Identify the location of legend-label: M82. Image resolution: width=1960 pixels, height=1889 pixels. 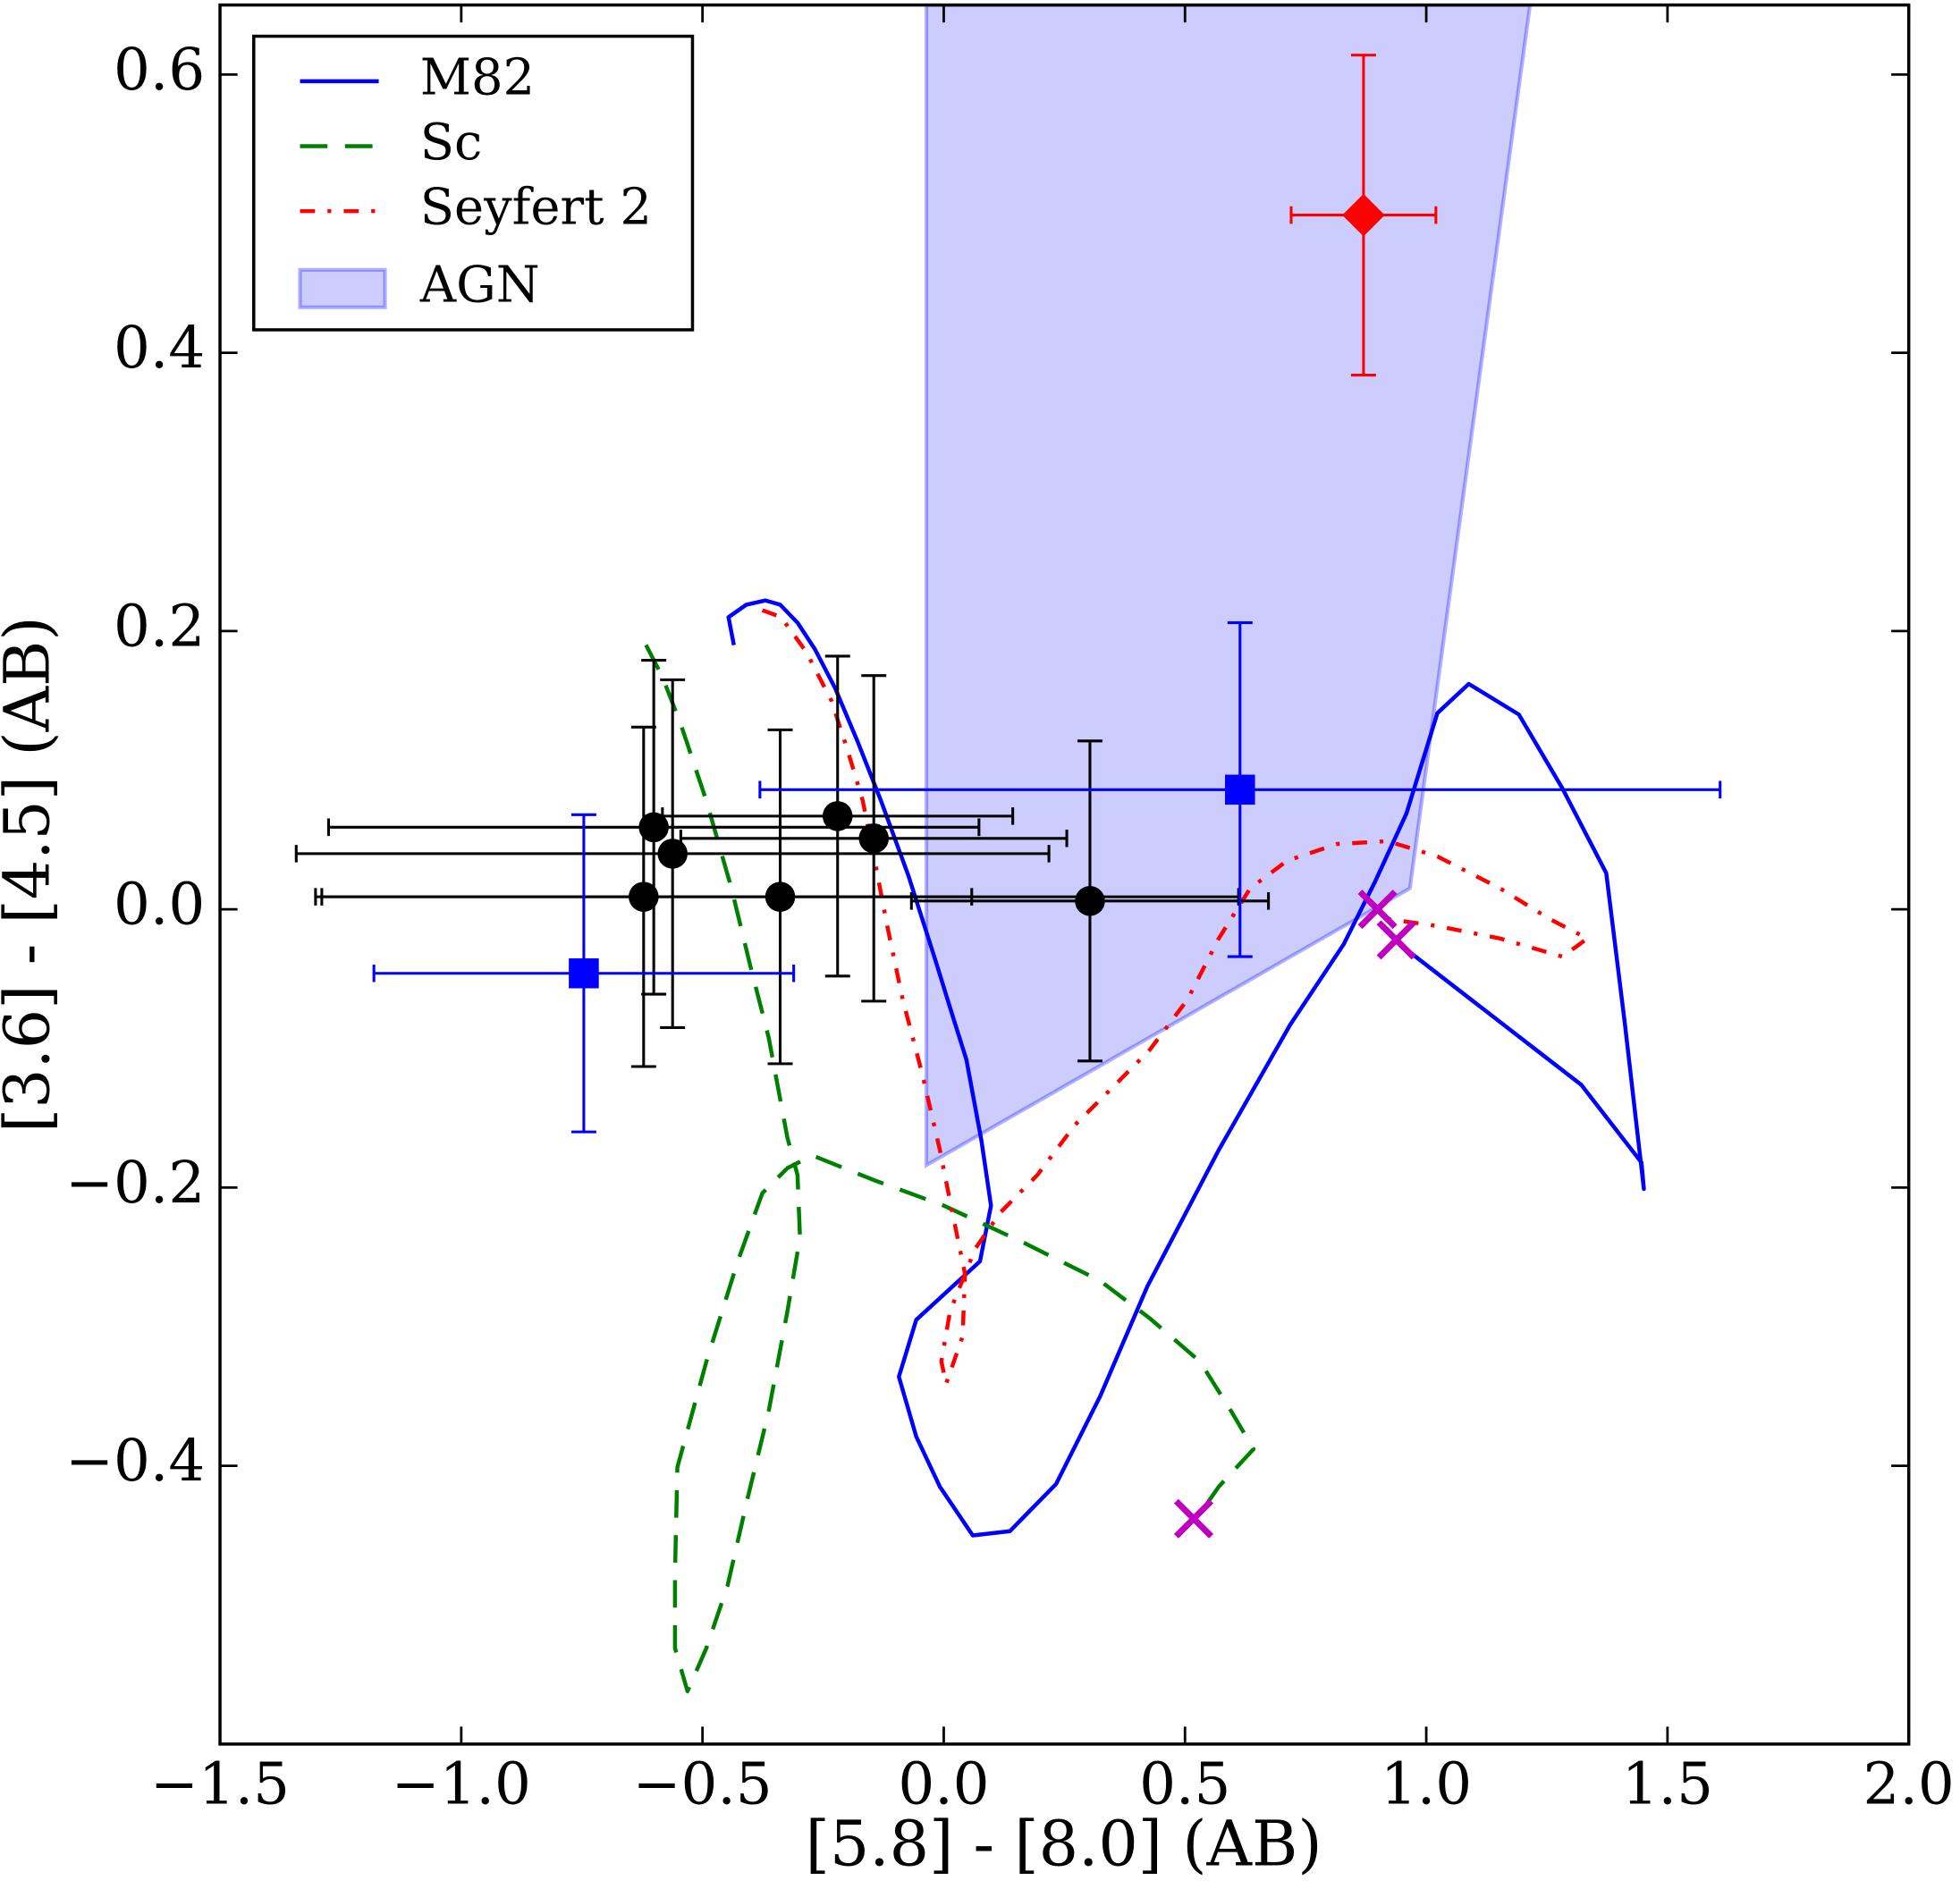
(477, 77).